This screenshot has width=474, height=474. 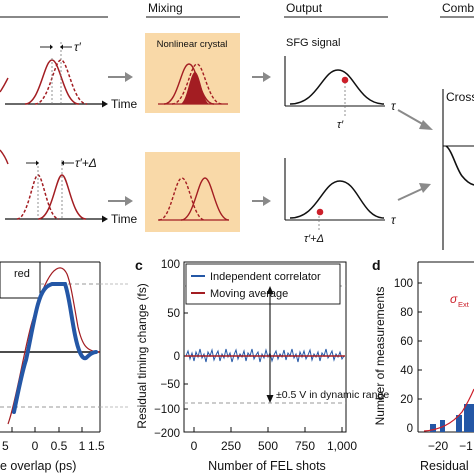 What do you see at coordinates (448, 410) in the screenshot?
I see `d-gauss-fit` at bounding box center [448, 410].